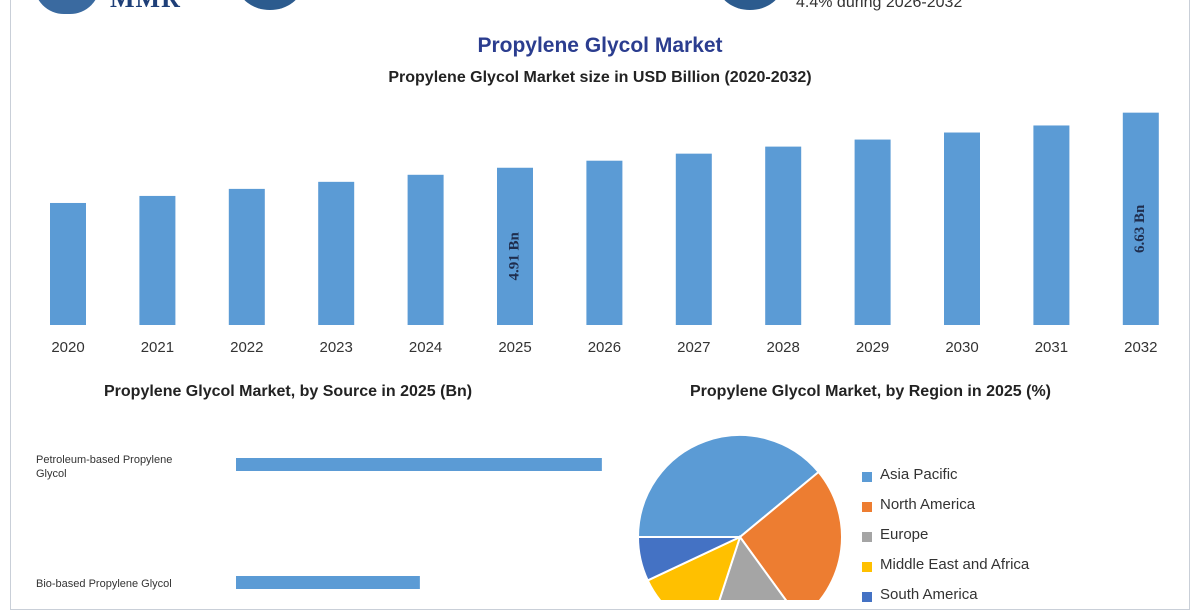  I want to click on year-tick-label: 2030, so click(961, 347).